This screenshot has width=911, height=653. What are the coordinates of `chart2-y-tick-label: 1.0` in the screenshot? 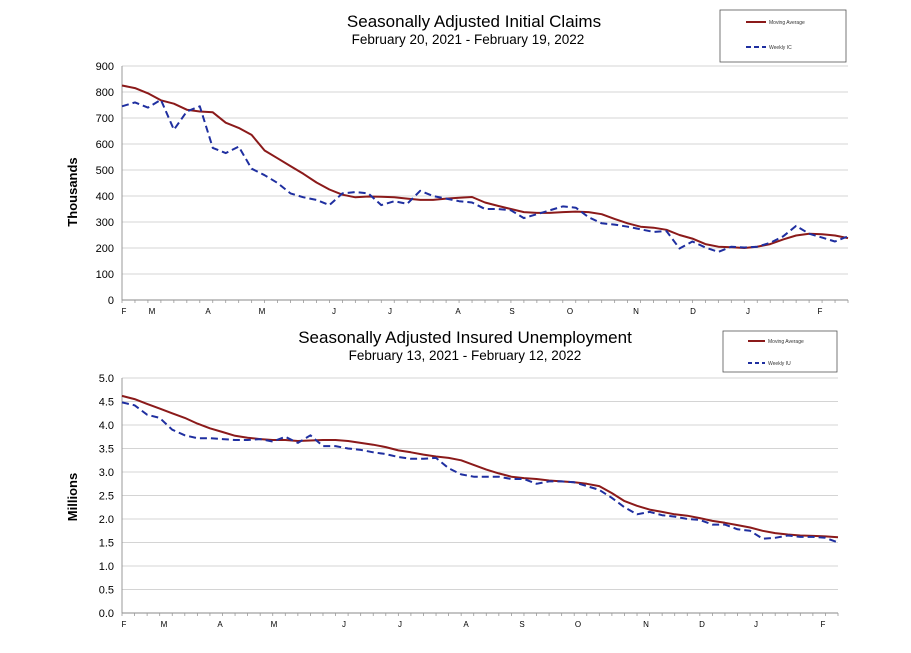 It's located at (106, 567).